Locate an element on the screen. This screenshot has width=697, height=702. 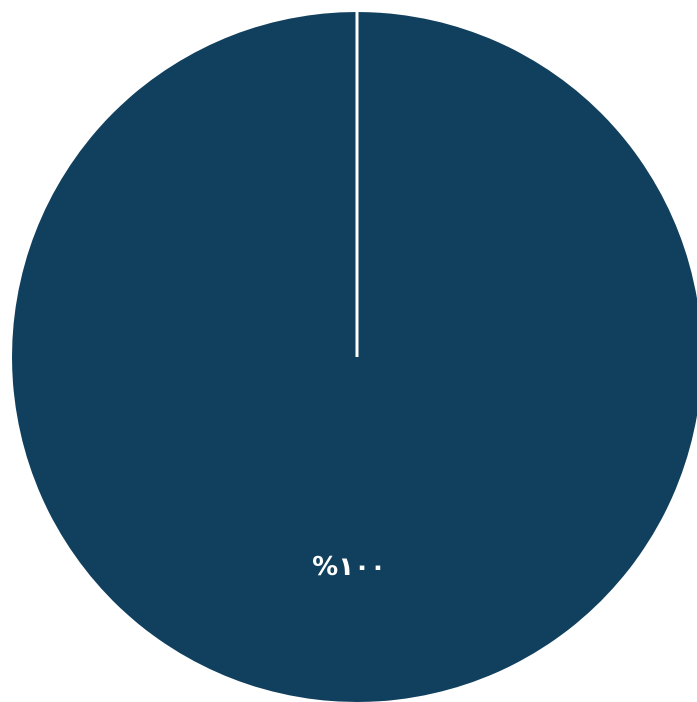
pie-slice-label-0: %١٠٠ is located at coordinates (349, 567).